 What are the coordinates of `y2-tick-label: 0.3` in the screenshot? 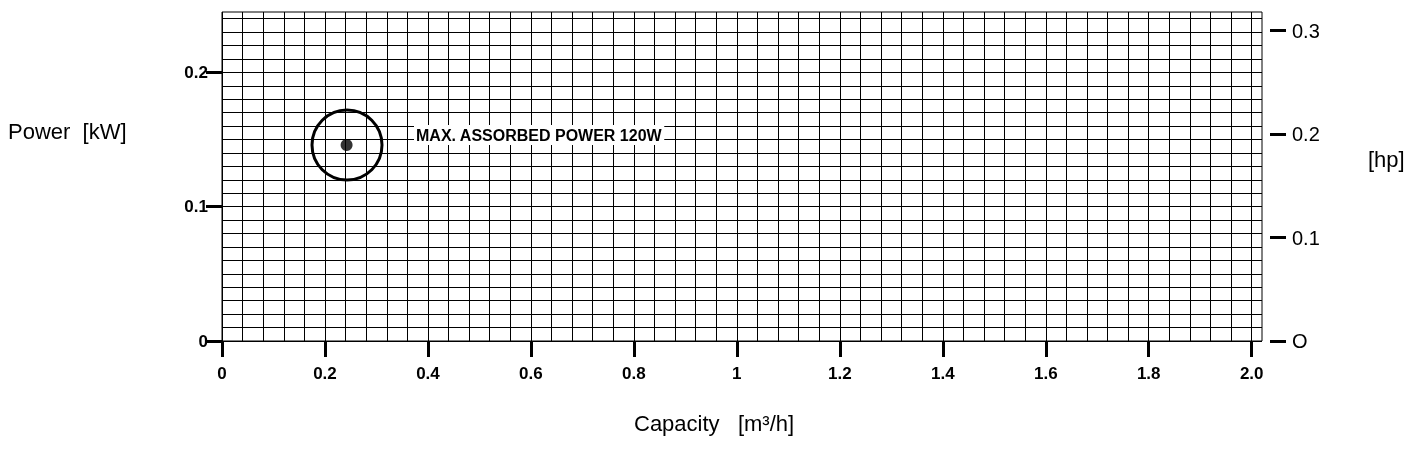 It's located at (1306, 30).